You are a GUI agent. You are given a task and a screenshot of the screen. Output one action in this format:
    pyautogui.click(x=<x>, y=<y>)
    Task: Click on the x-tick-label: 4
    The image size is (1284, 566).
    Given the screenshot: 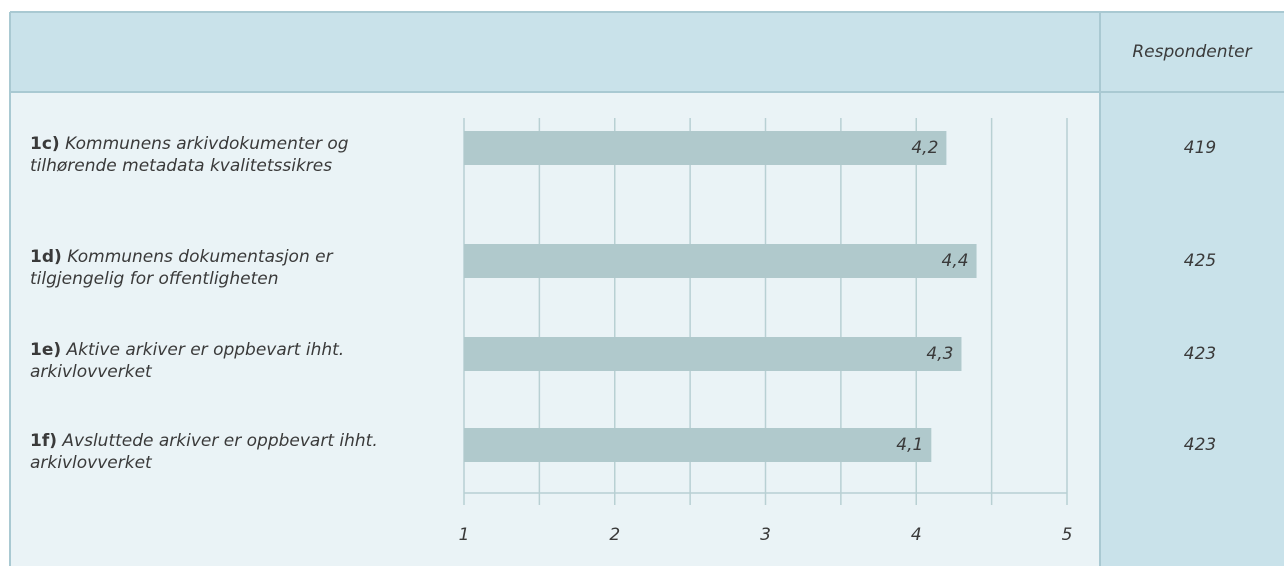 What is the action you would take?
    pyautogui.click(x=916, y=535)
    